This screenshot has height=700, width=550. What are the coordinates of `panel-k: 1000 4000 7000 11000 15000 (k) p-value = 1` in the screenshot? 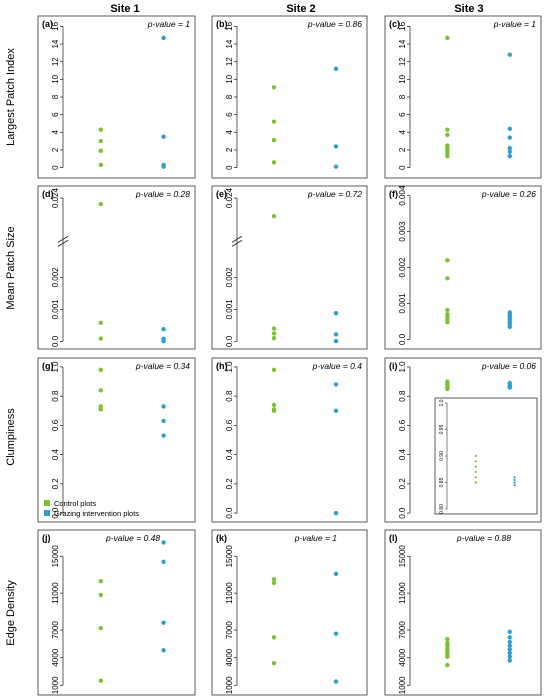 It's located at (289, 612).